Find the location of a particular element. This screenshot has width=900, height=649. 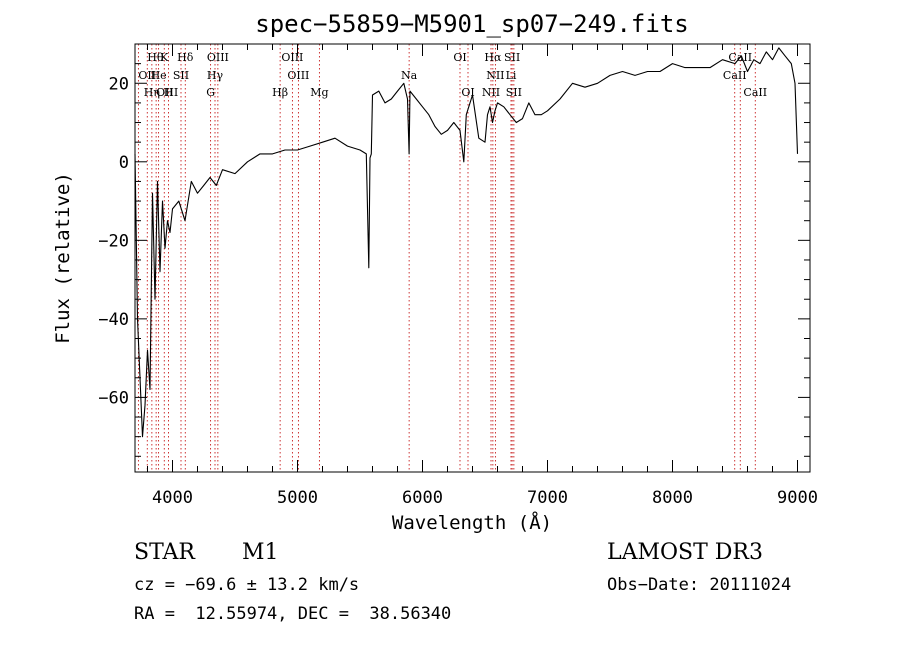

line-label: Hγ is located at coordinates (215, 75).